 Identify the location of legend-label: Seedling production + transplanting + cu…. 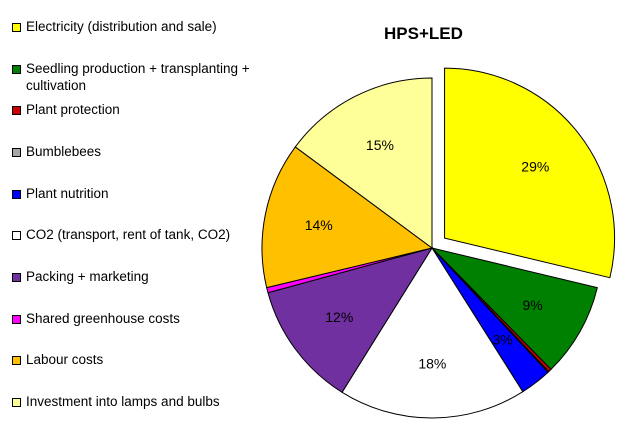
(138, 77).